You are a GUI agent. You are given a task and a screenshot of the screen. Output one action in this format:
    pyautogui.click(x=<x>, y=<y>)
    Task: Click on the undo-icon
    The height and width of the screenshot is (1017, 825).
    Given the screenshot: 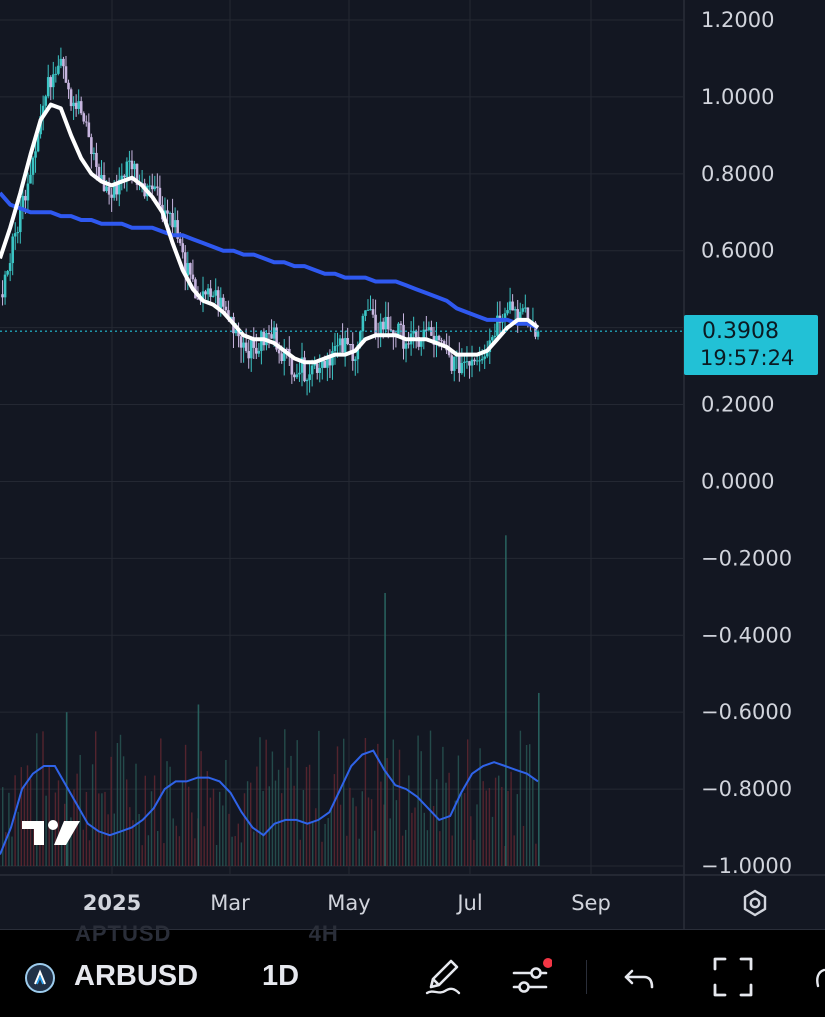 What is the action you would take?
    pyautogui.click(x=640, y=977)
    